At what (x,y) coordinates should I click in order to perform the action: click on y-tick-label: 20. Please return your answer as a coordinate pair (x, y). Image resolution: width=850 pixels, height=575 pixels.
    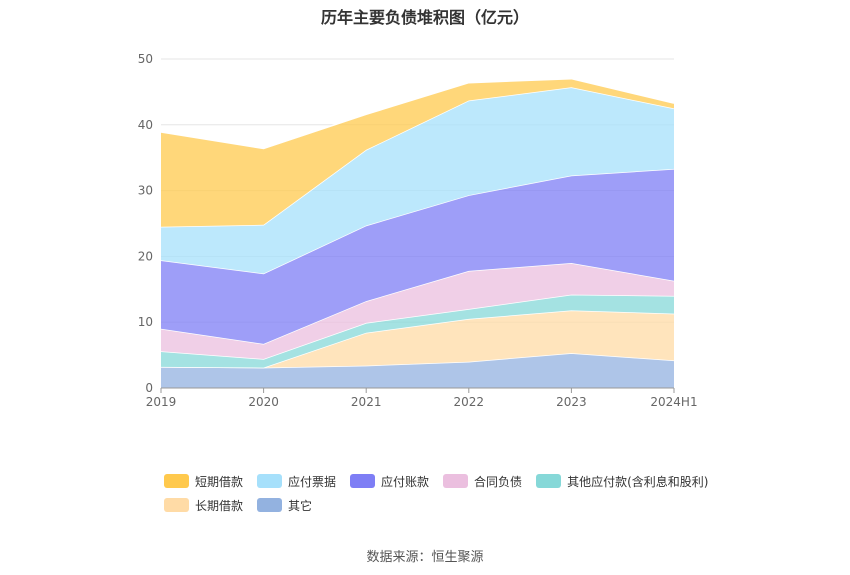
    Looking at the image, I should click on (145, 256).